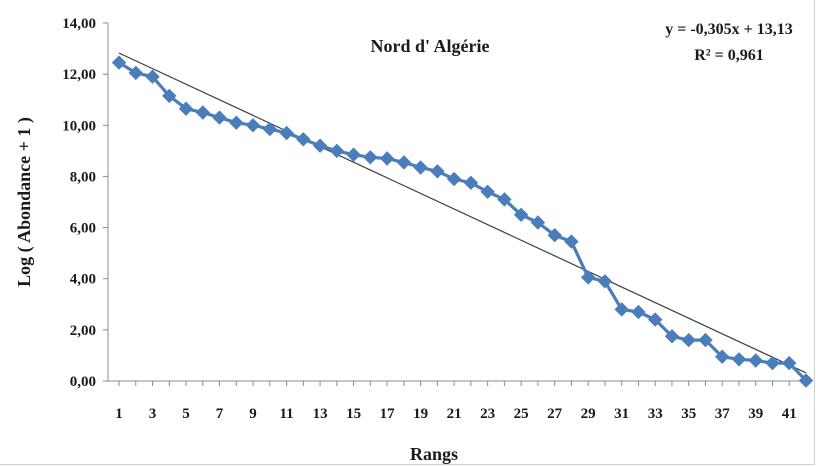  Describe the element at coordinates (555, 414) in the screenshot. I see `x-tick-label: 27` at that location.